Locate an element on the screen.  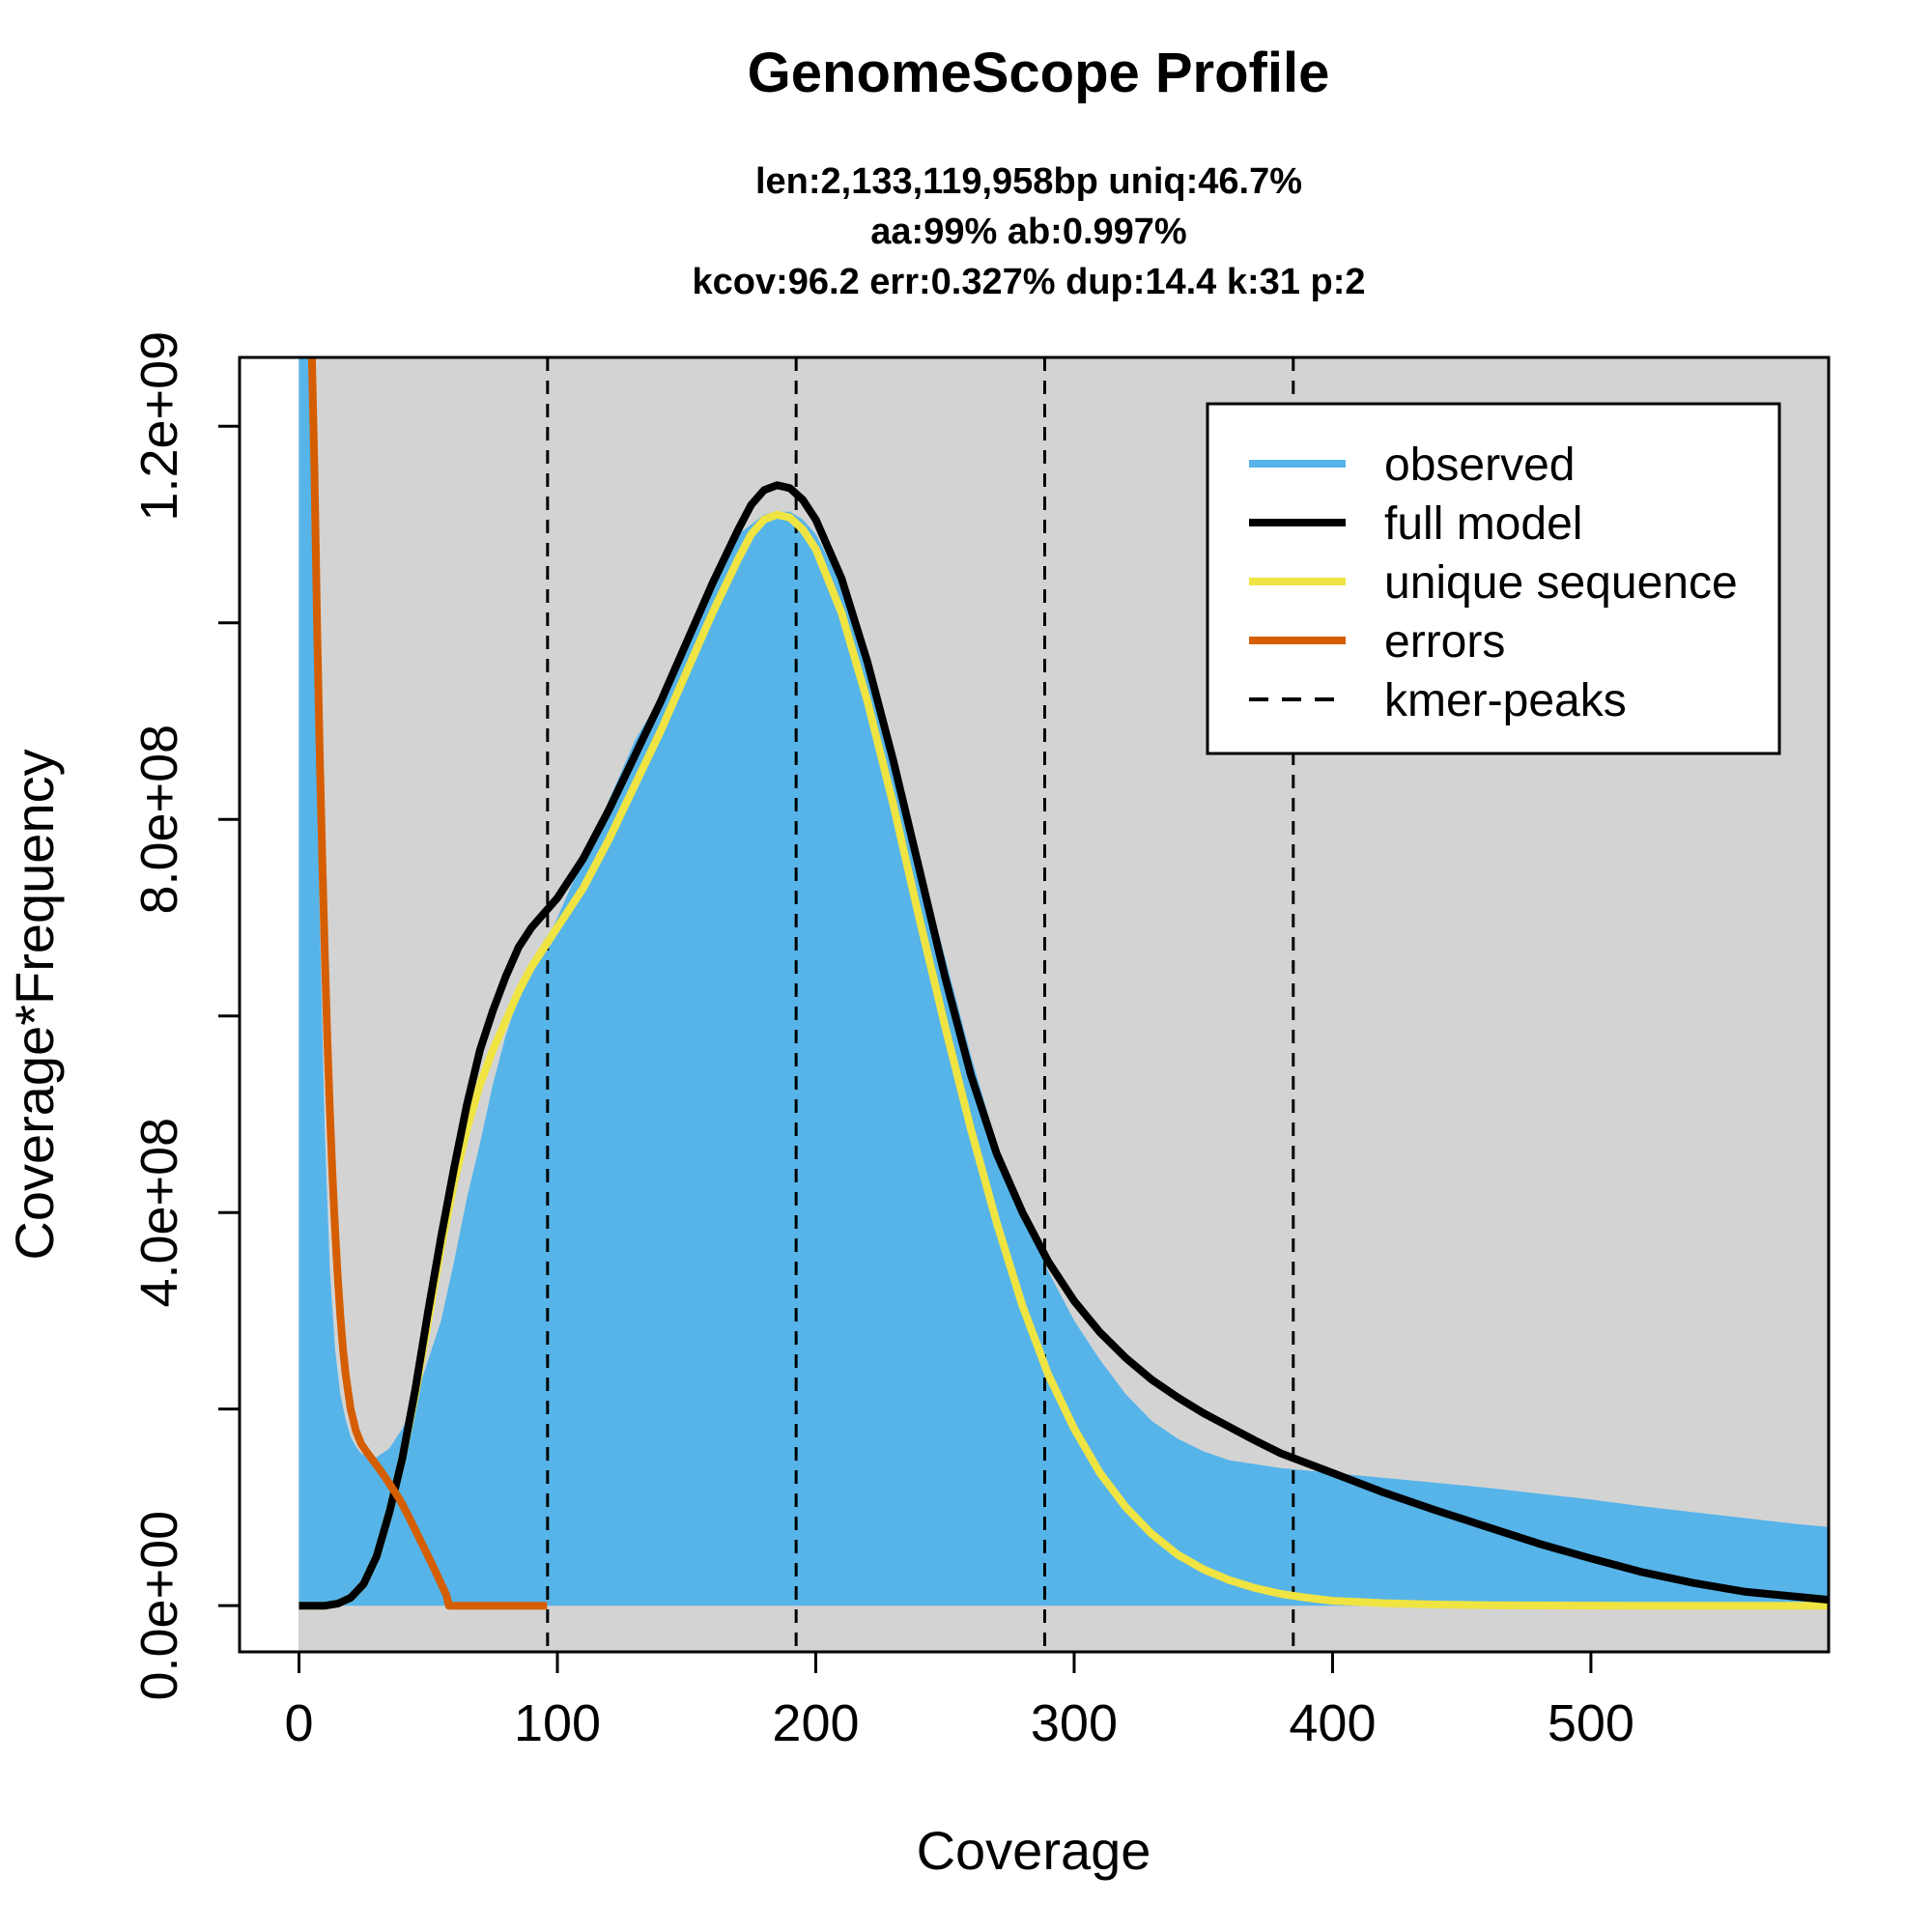
legend-label: errors is located at coordinates (1444, 642).